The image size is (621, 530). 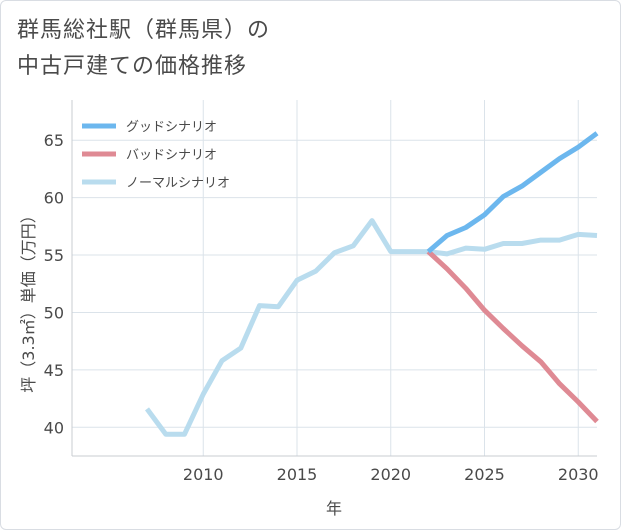 I want to click on y-axis-label: 坪（3.3㎡）単価（万円）, so click(x=28, y=299).